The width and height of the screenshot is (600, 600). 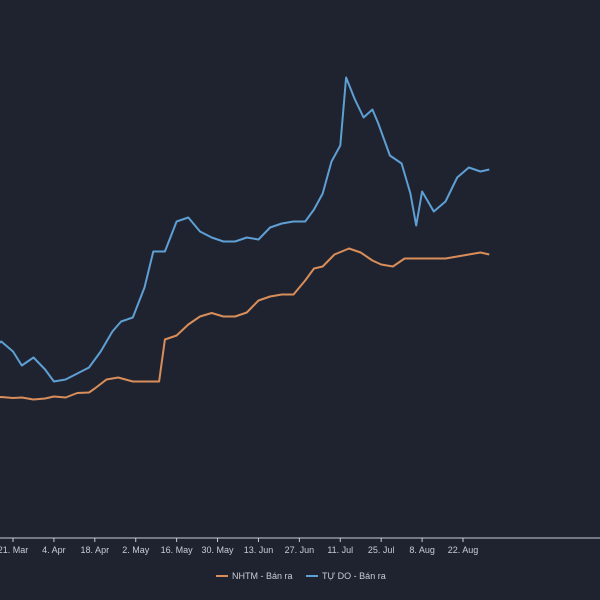 I want to click on x-tick-label: 13. Jun, so click(x=259, y=550).